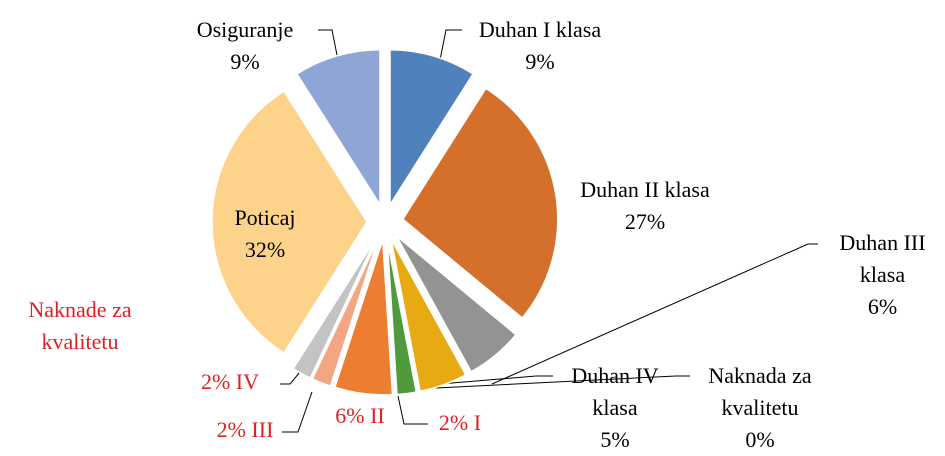 This screenshot has width=945, height=456. Describe the element at coordinates (760, 439) in the screenshot. I see `value-label: 0%` at that location.